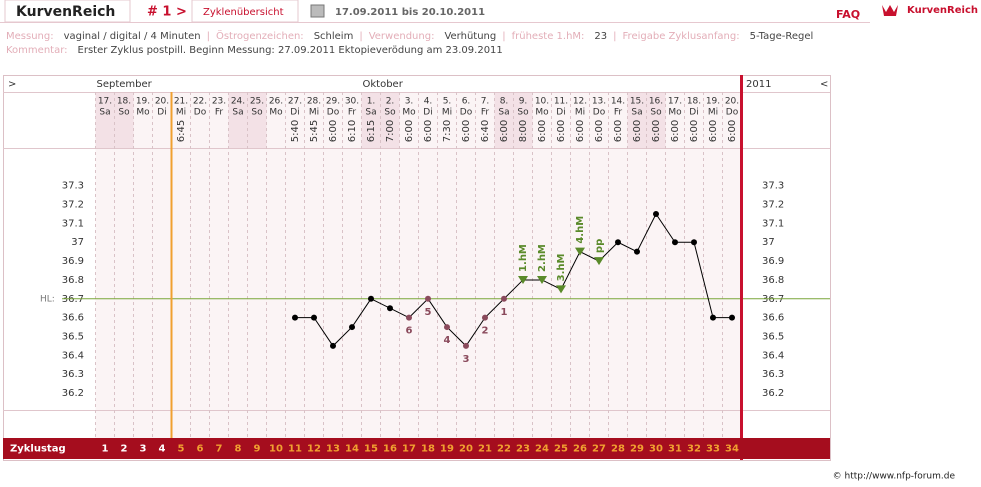 This screenshot has width=981, height=487. What do you see at coordinates (73, 318) in the screenshot?
I see `y-tick-label: 36.6` at bounding box center [73, 318].